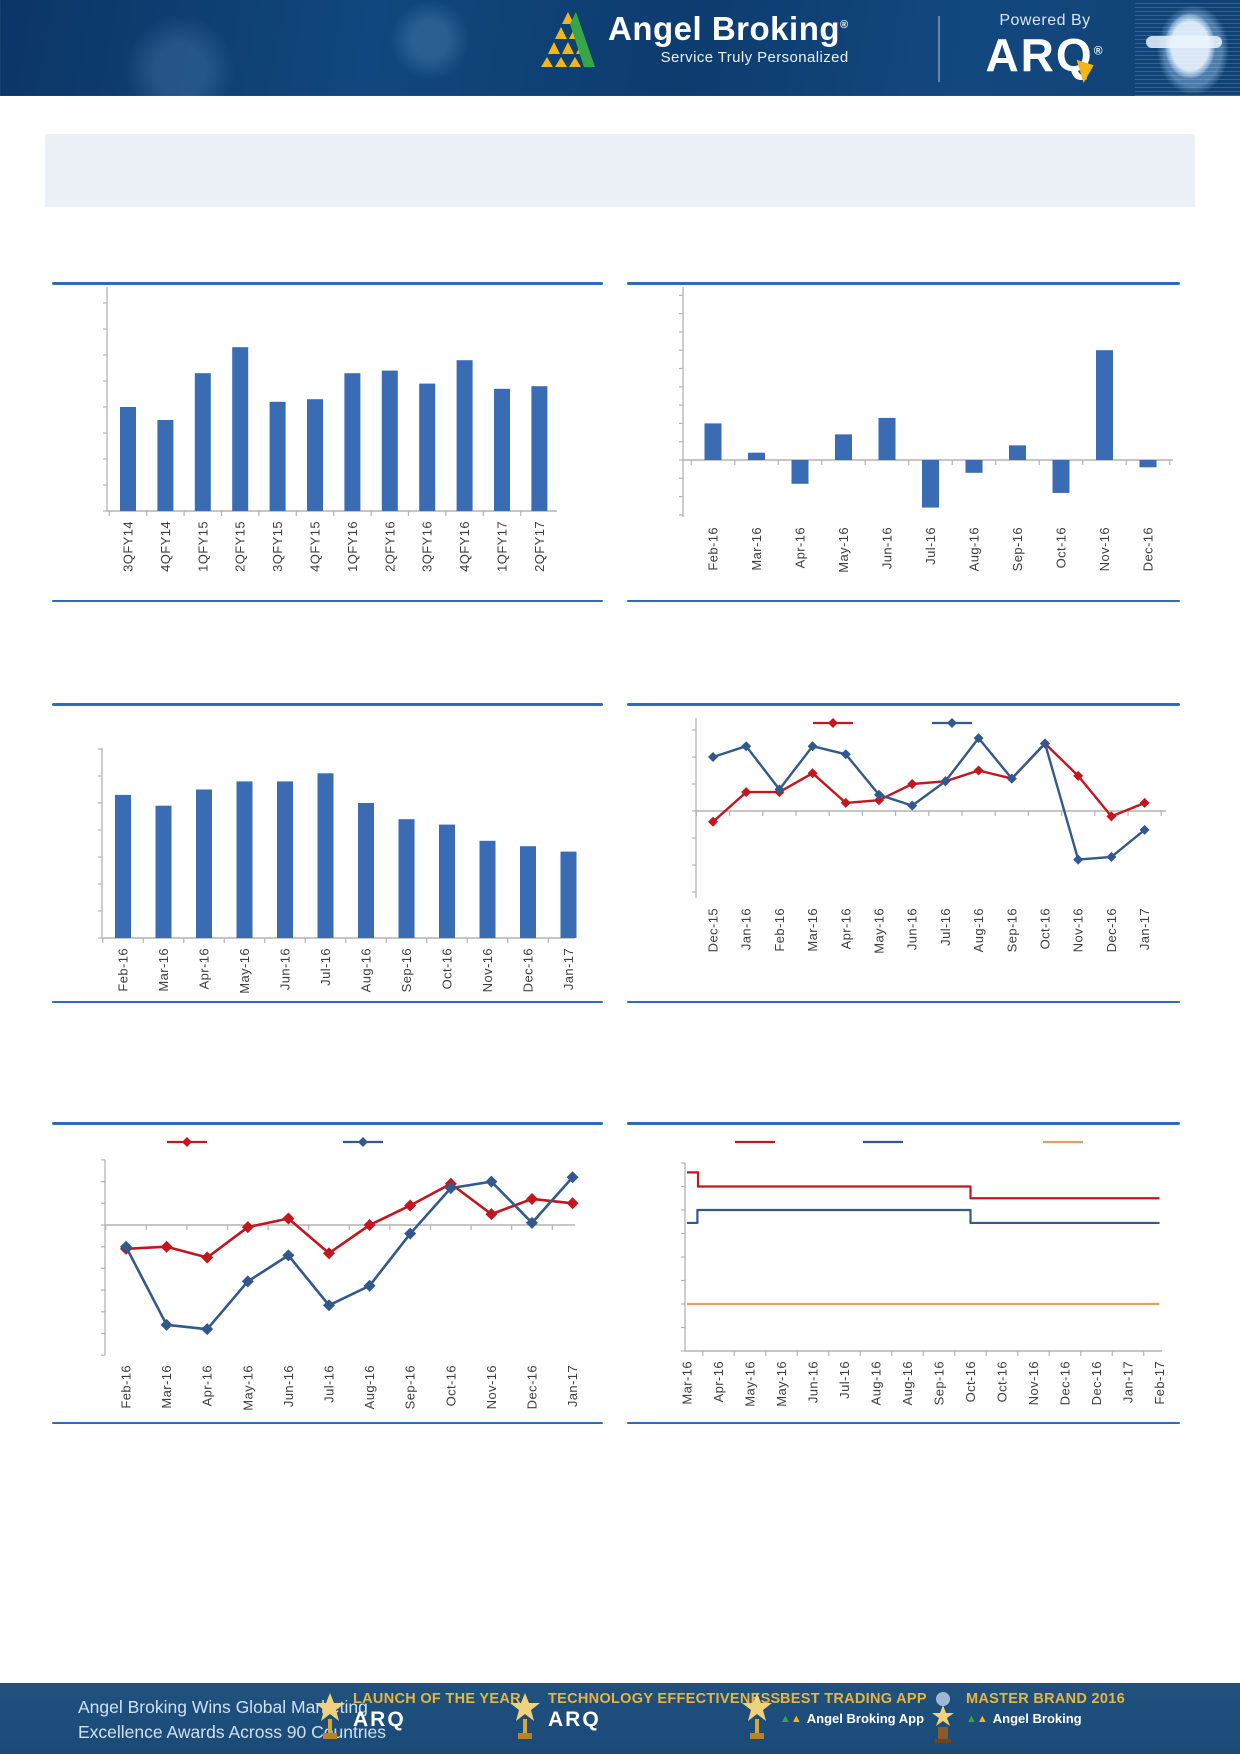 This screenshot has width=1240, height=1754. What do you see at coordinates (427, 546) in the screenshot?
I see `x-axis-label: 3QFY16` at bounding box center [427, 546].